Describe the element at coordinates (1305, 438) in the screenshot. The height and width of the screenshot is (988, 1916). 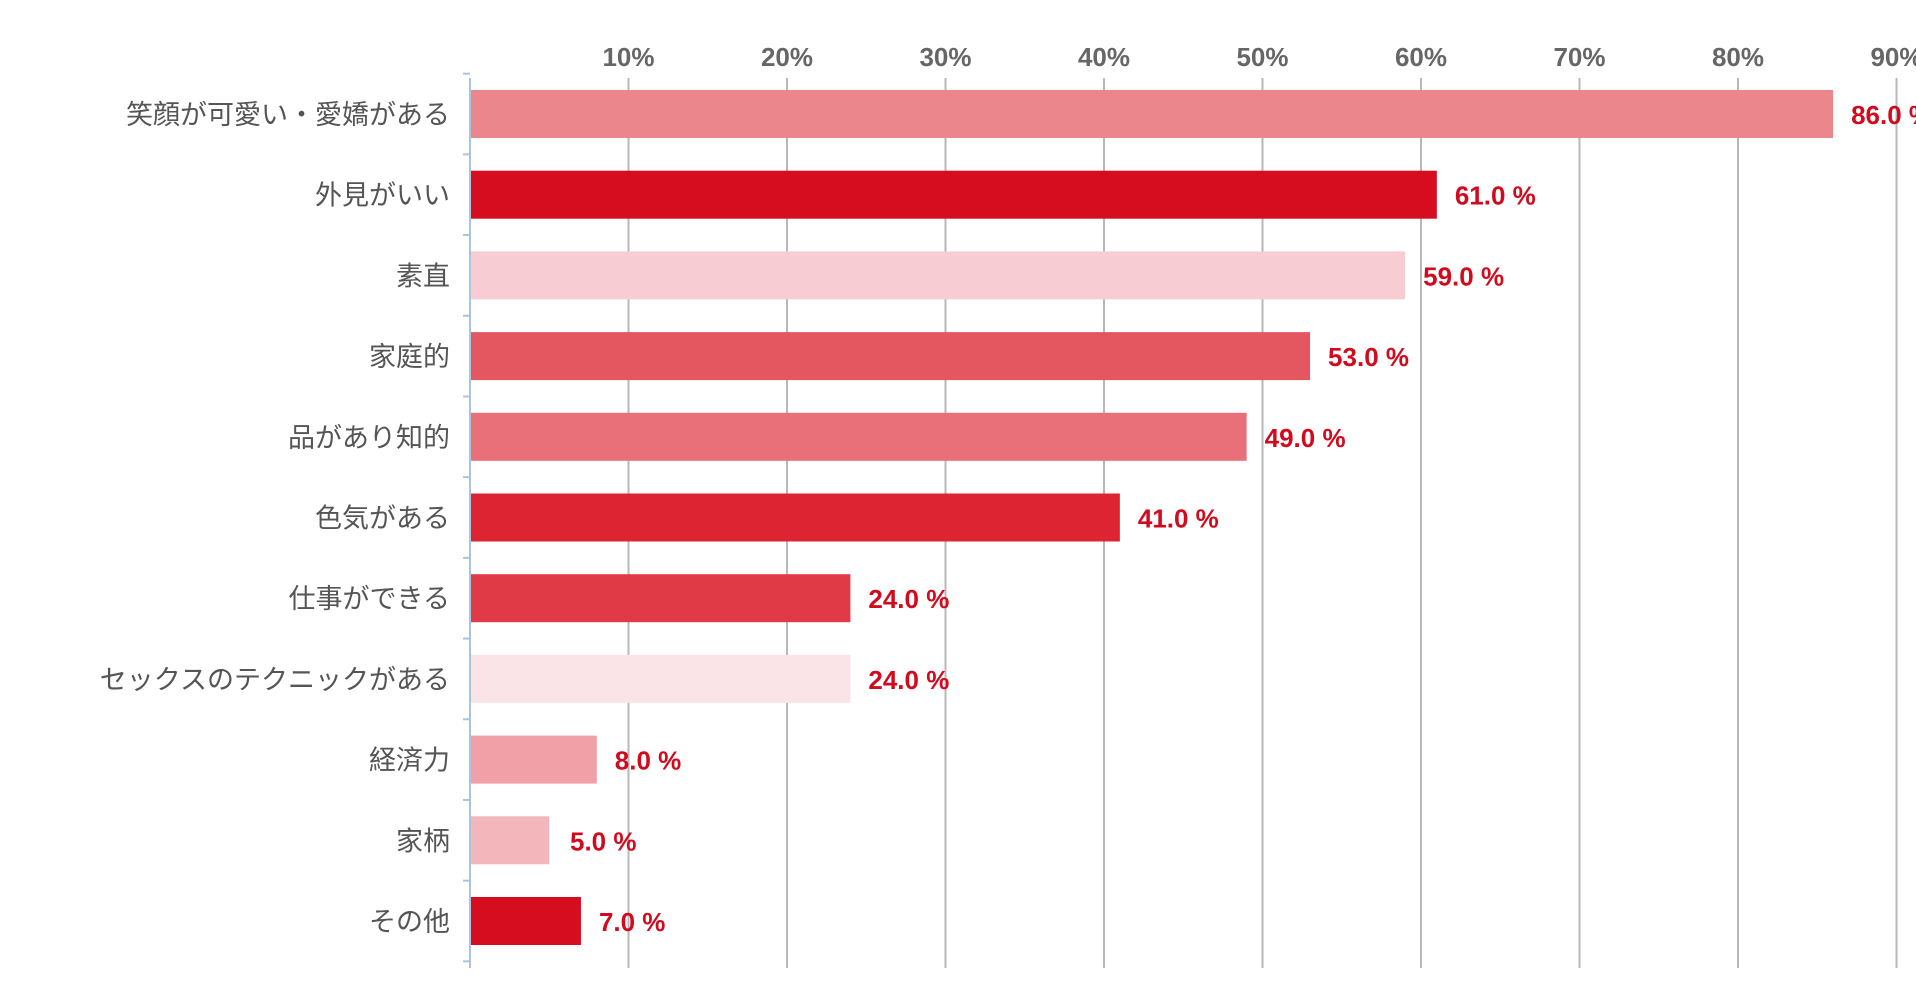
I see `data-label: 49.0 %` at that location.